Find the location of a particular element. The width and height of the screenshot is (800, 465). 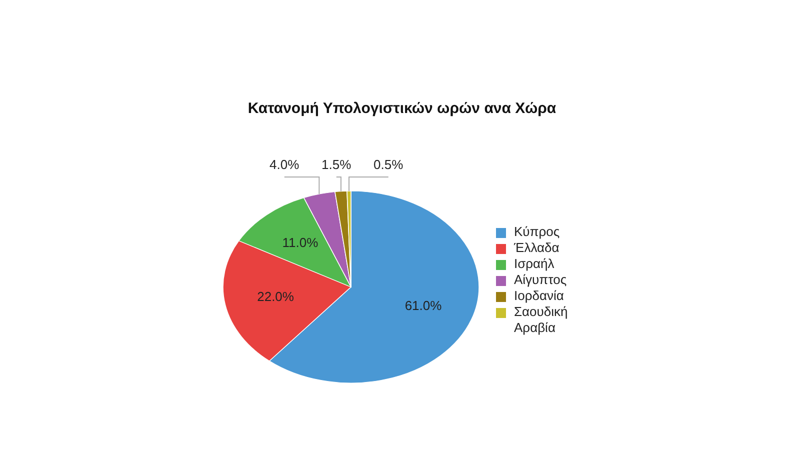

legend-label: Ισραήλ is located at coordinates (534, 264).